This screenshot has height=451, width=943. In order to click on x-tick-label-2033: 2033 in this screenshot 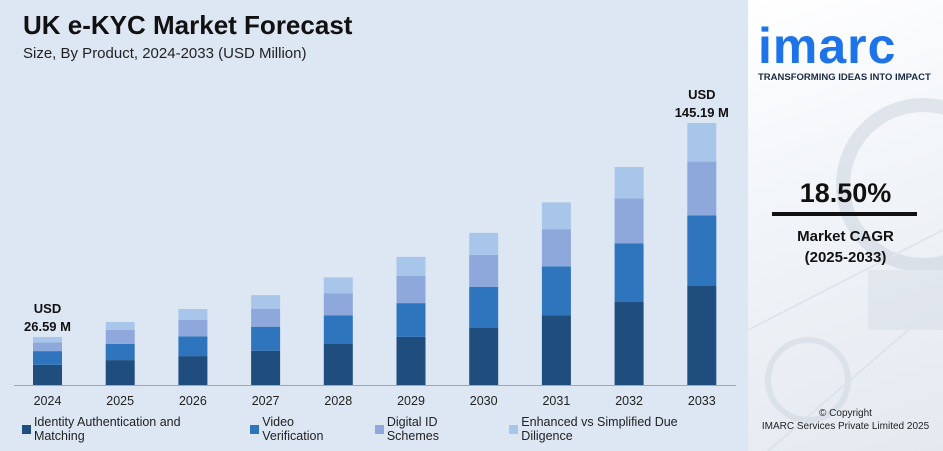, I will do `click(702, 401)`.